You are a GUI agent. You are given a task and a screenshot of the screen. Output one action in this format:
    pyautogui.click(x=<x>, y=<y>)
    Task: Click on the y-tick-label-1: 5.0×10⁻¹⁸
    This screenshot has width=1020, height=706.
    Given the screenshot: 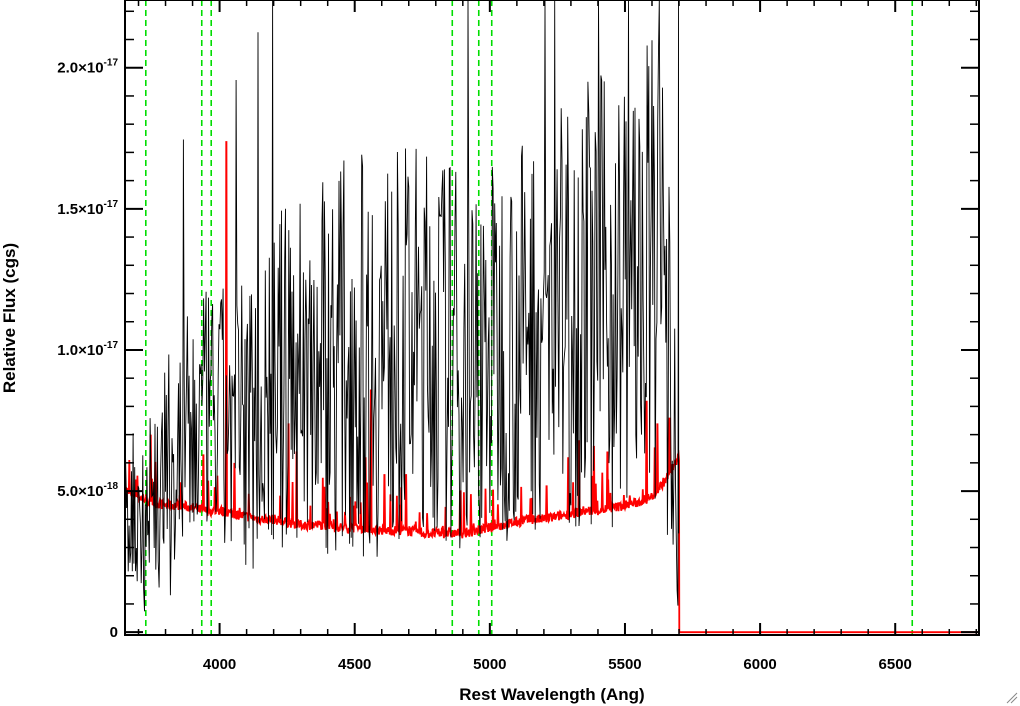 What is the action you would take?
    pyautogui.click(x=87, y=490)
    